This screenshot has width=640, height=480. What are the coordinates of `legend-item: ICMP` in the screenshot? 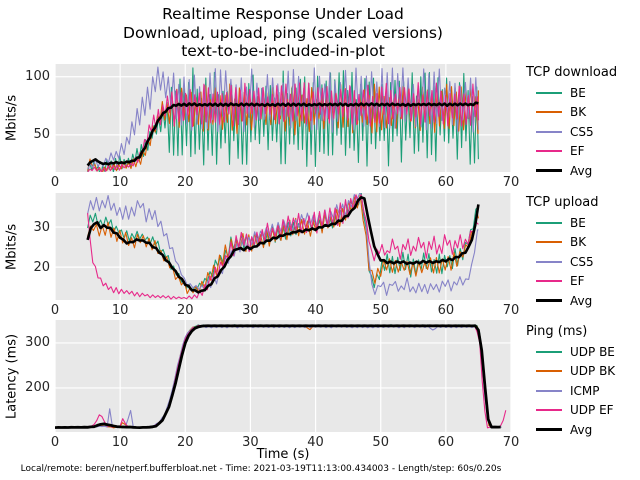 It's located at (580, 391).